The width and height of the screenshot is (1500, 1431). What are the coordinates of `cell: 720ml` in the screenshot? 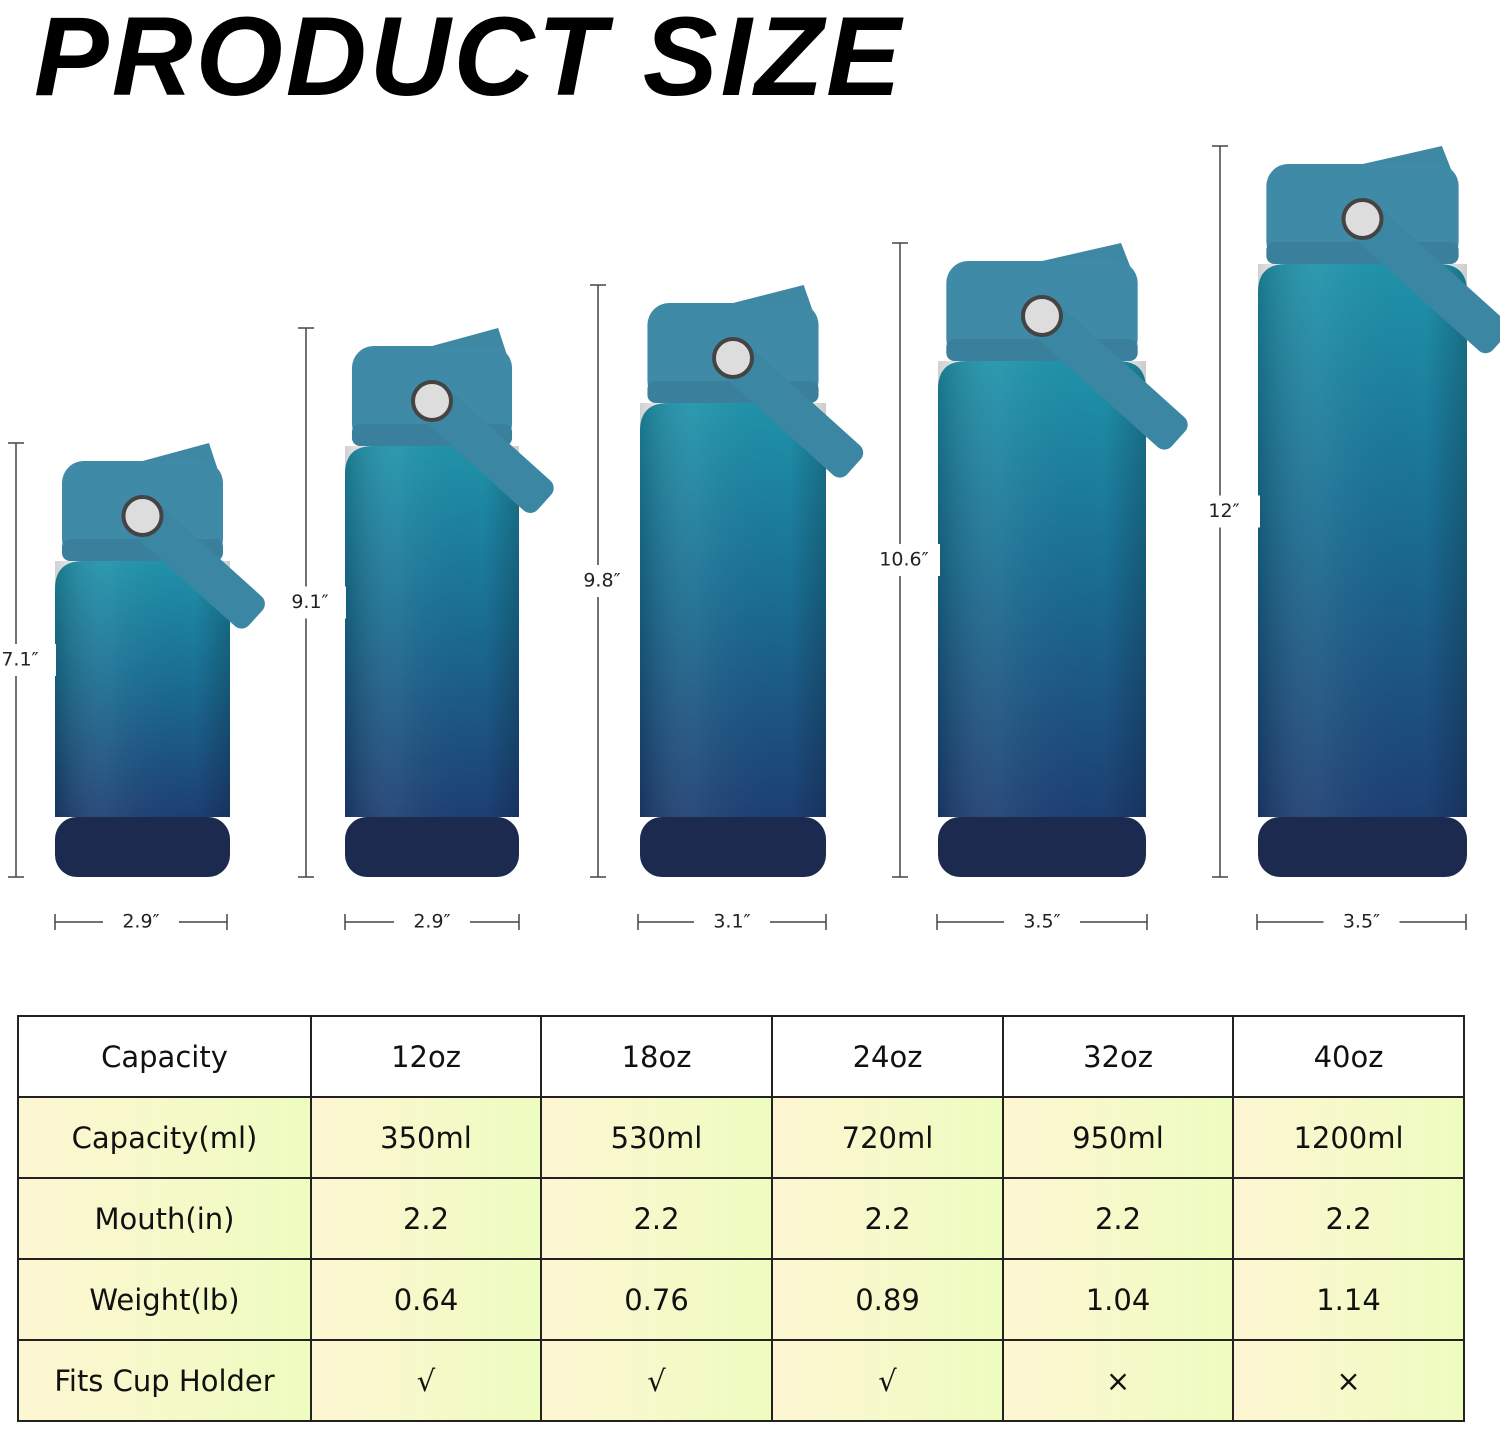 It's located at (887, 1137).